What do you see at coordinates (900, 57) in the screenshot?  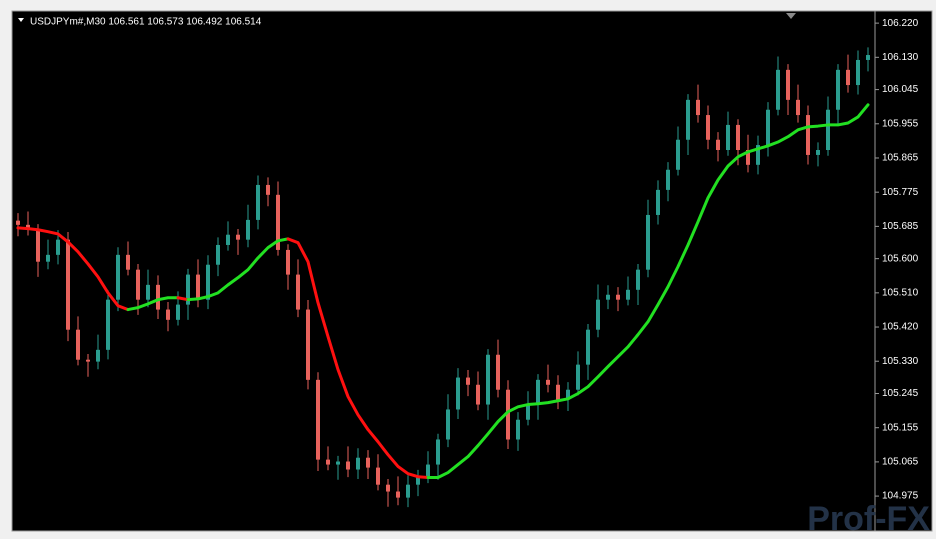 I see `y-tick-label: 106.130` at bounding box center [900, 57].